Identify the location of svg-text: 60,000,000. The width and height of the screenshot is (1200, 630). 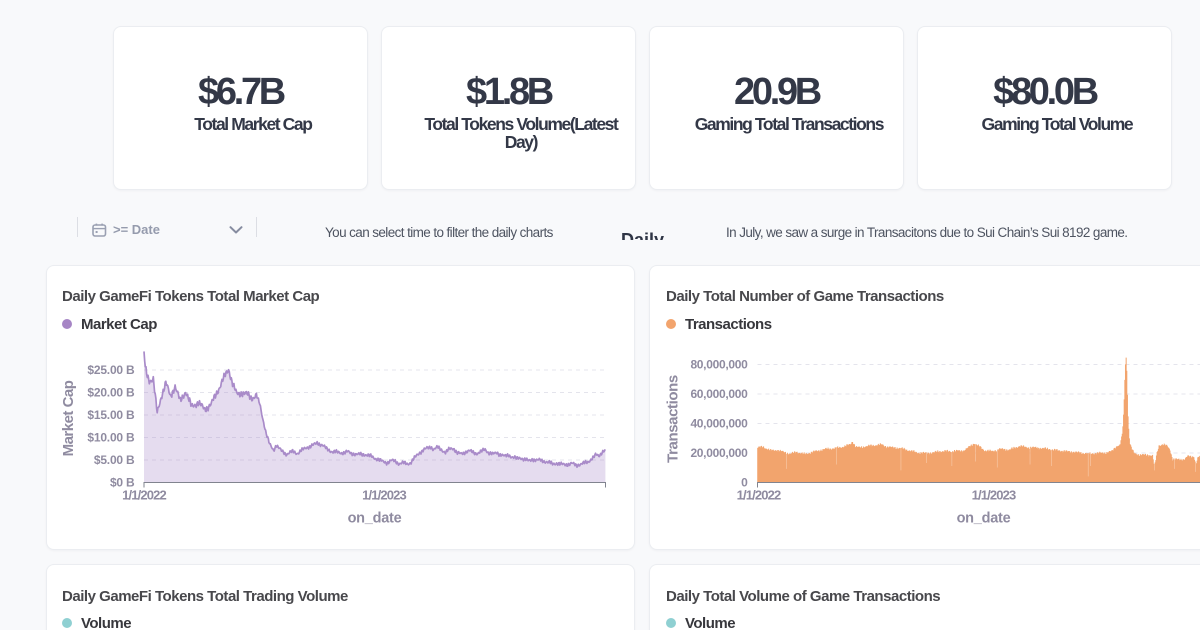
(719, 394).